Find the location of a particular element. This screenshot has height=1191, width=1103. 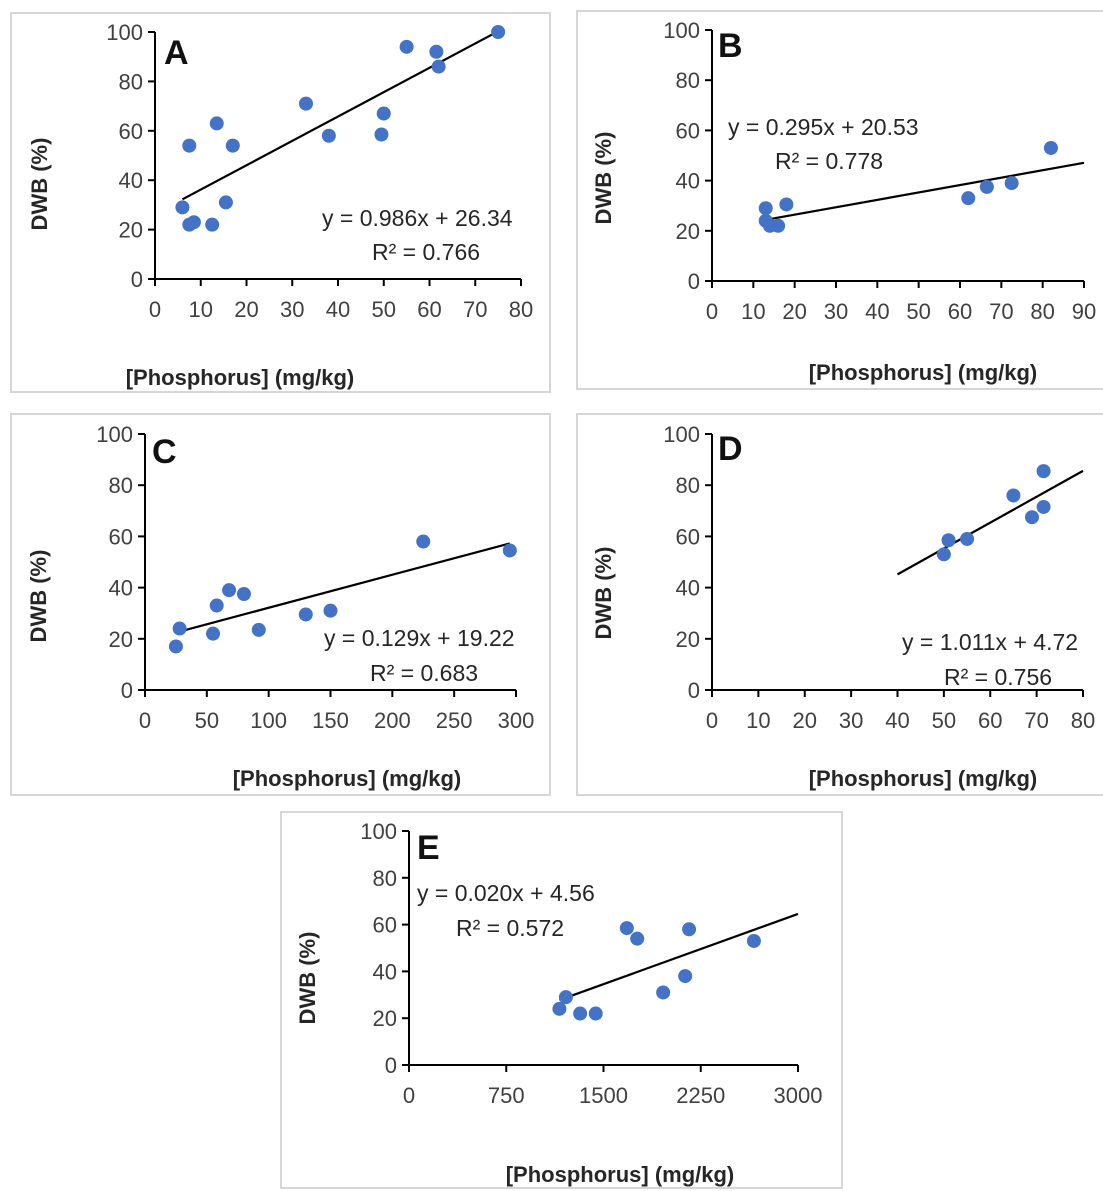

x-tick-label: 750 is located at coordinates (506, 1095).